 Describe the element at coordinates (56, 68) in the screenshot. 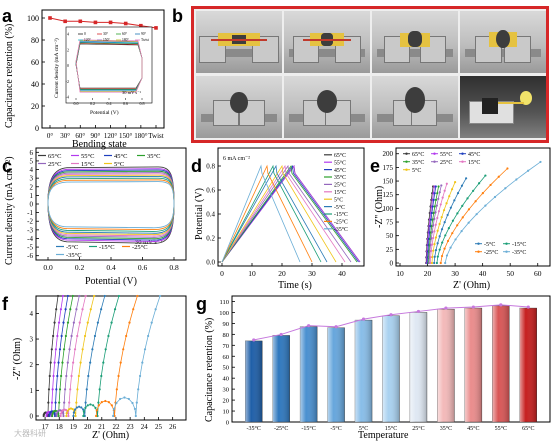

I see `panel-a-inset-ylabel: Current density (mA cm⁻²)` at that location.